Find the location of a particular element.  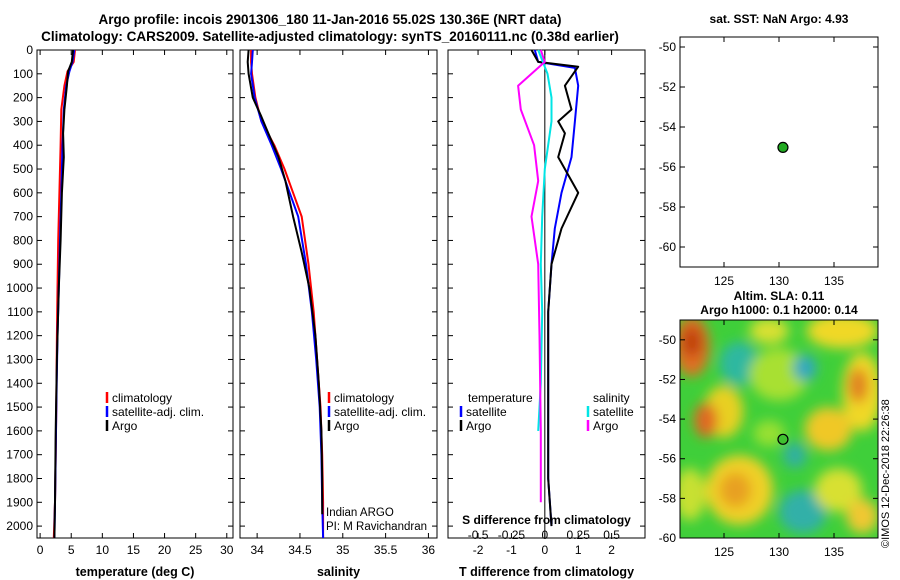

salinity-annotation-line-2: PI: M Ravichandran is located at coordinates (376, 527).